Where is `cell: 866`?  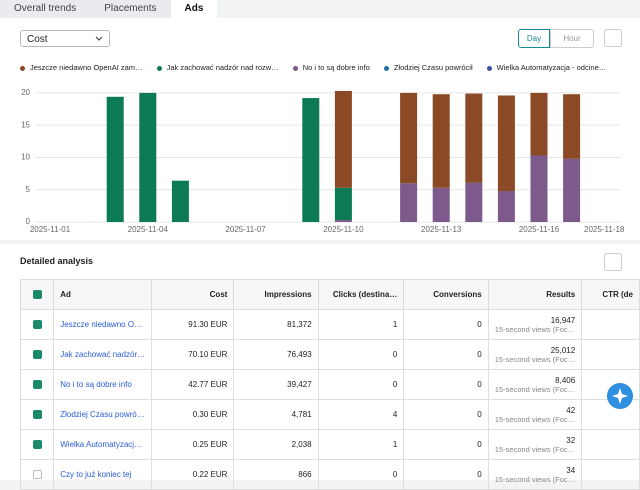
cell: 866 is located at coordinates (276, 475).